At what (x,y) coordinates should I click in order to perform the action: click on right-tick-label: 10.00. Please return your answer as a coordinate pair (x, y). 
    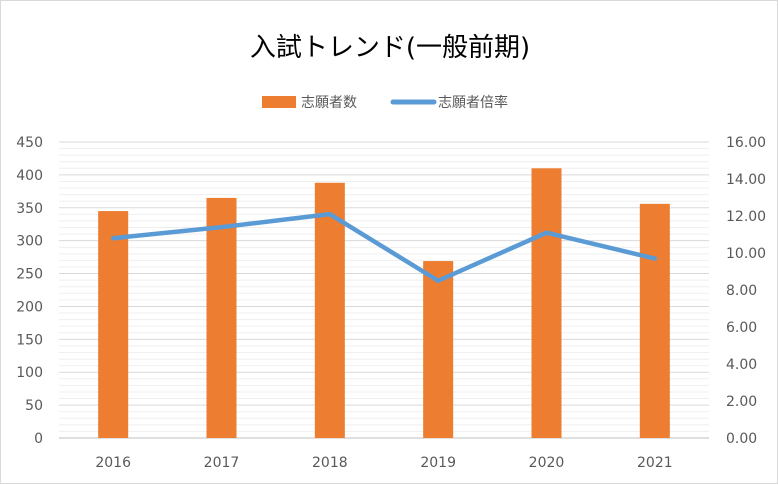
    Looking at the image, I should click on (746, 254).